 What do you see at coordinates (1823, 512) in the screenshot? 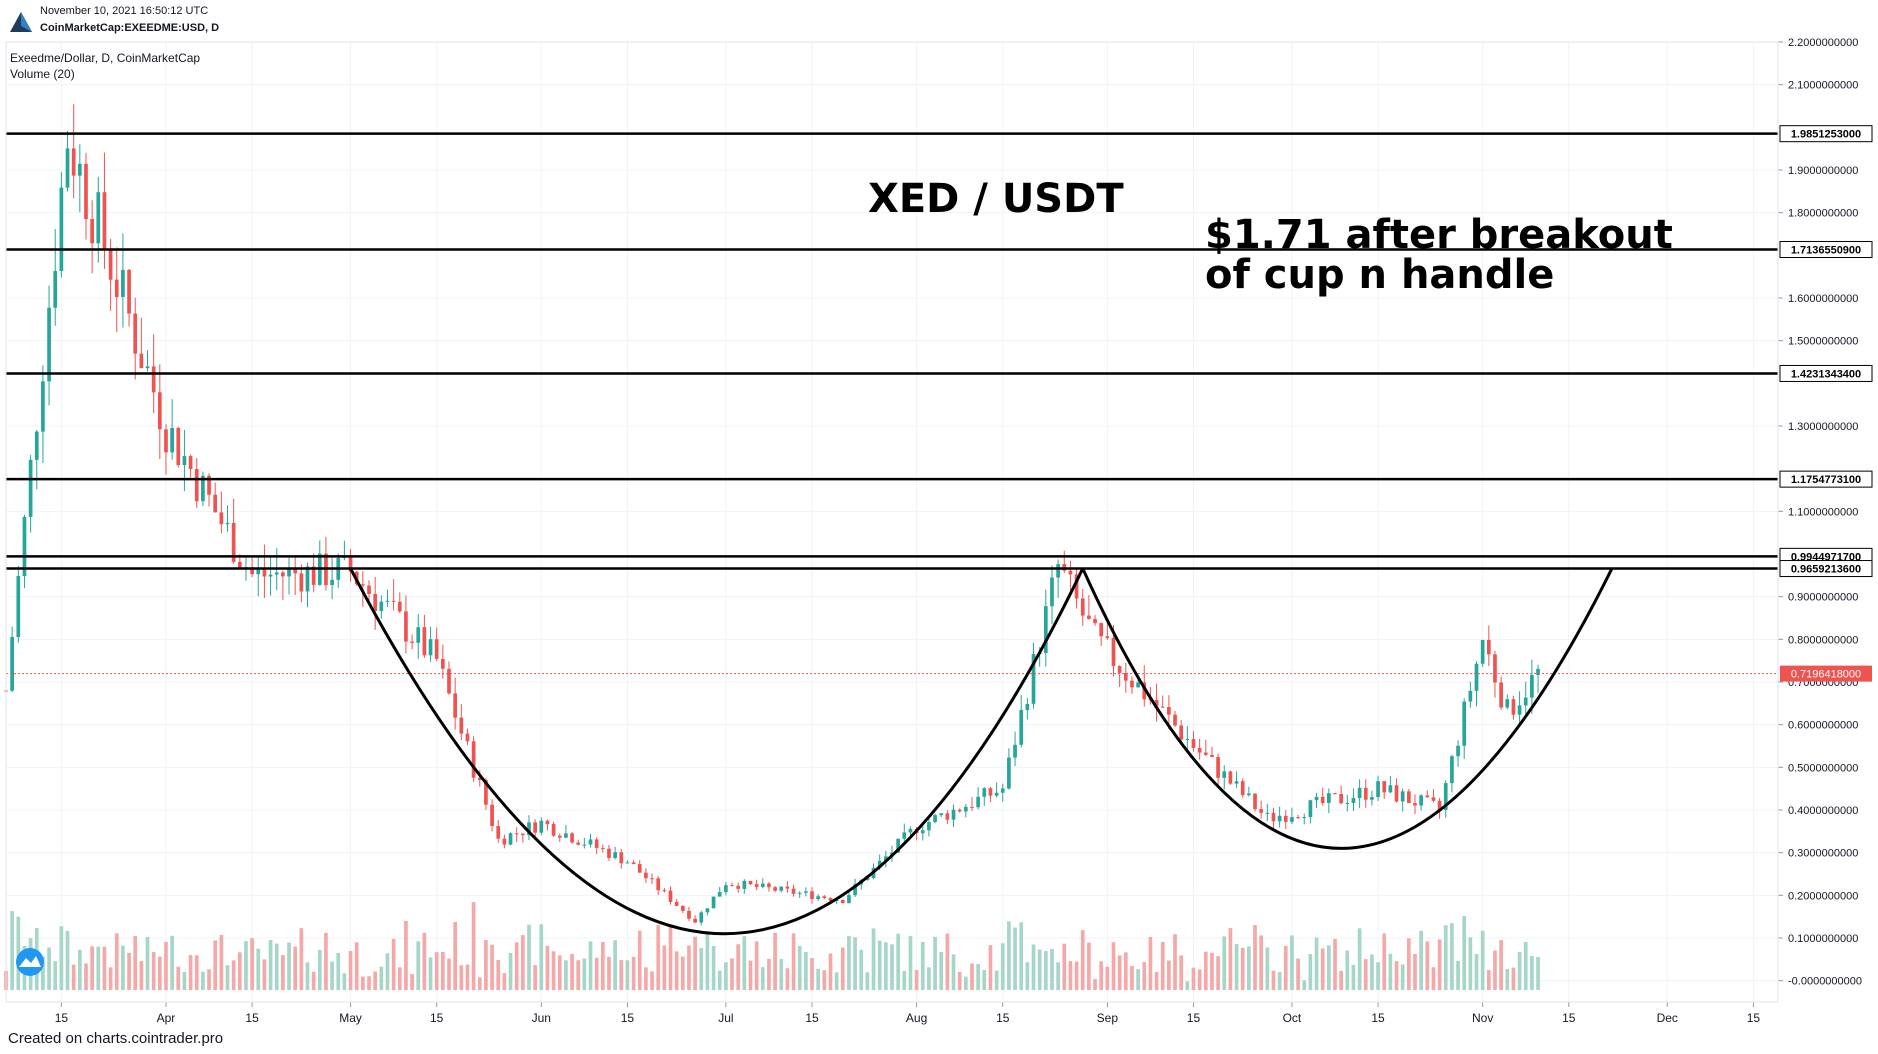
I see `y-axis-tick-label: 1.1000000000` at bounding box center [1823, 512].